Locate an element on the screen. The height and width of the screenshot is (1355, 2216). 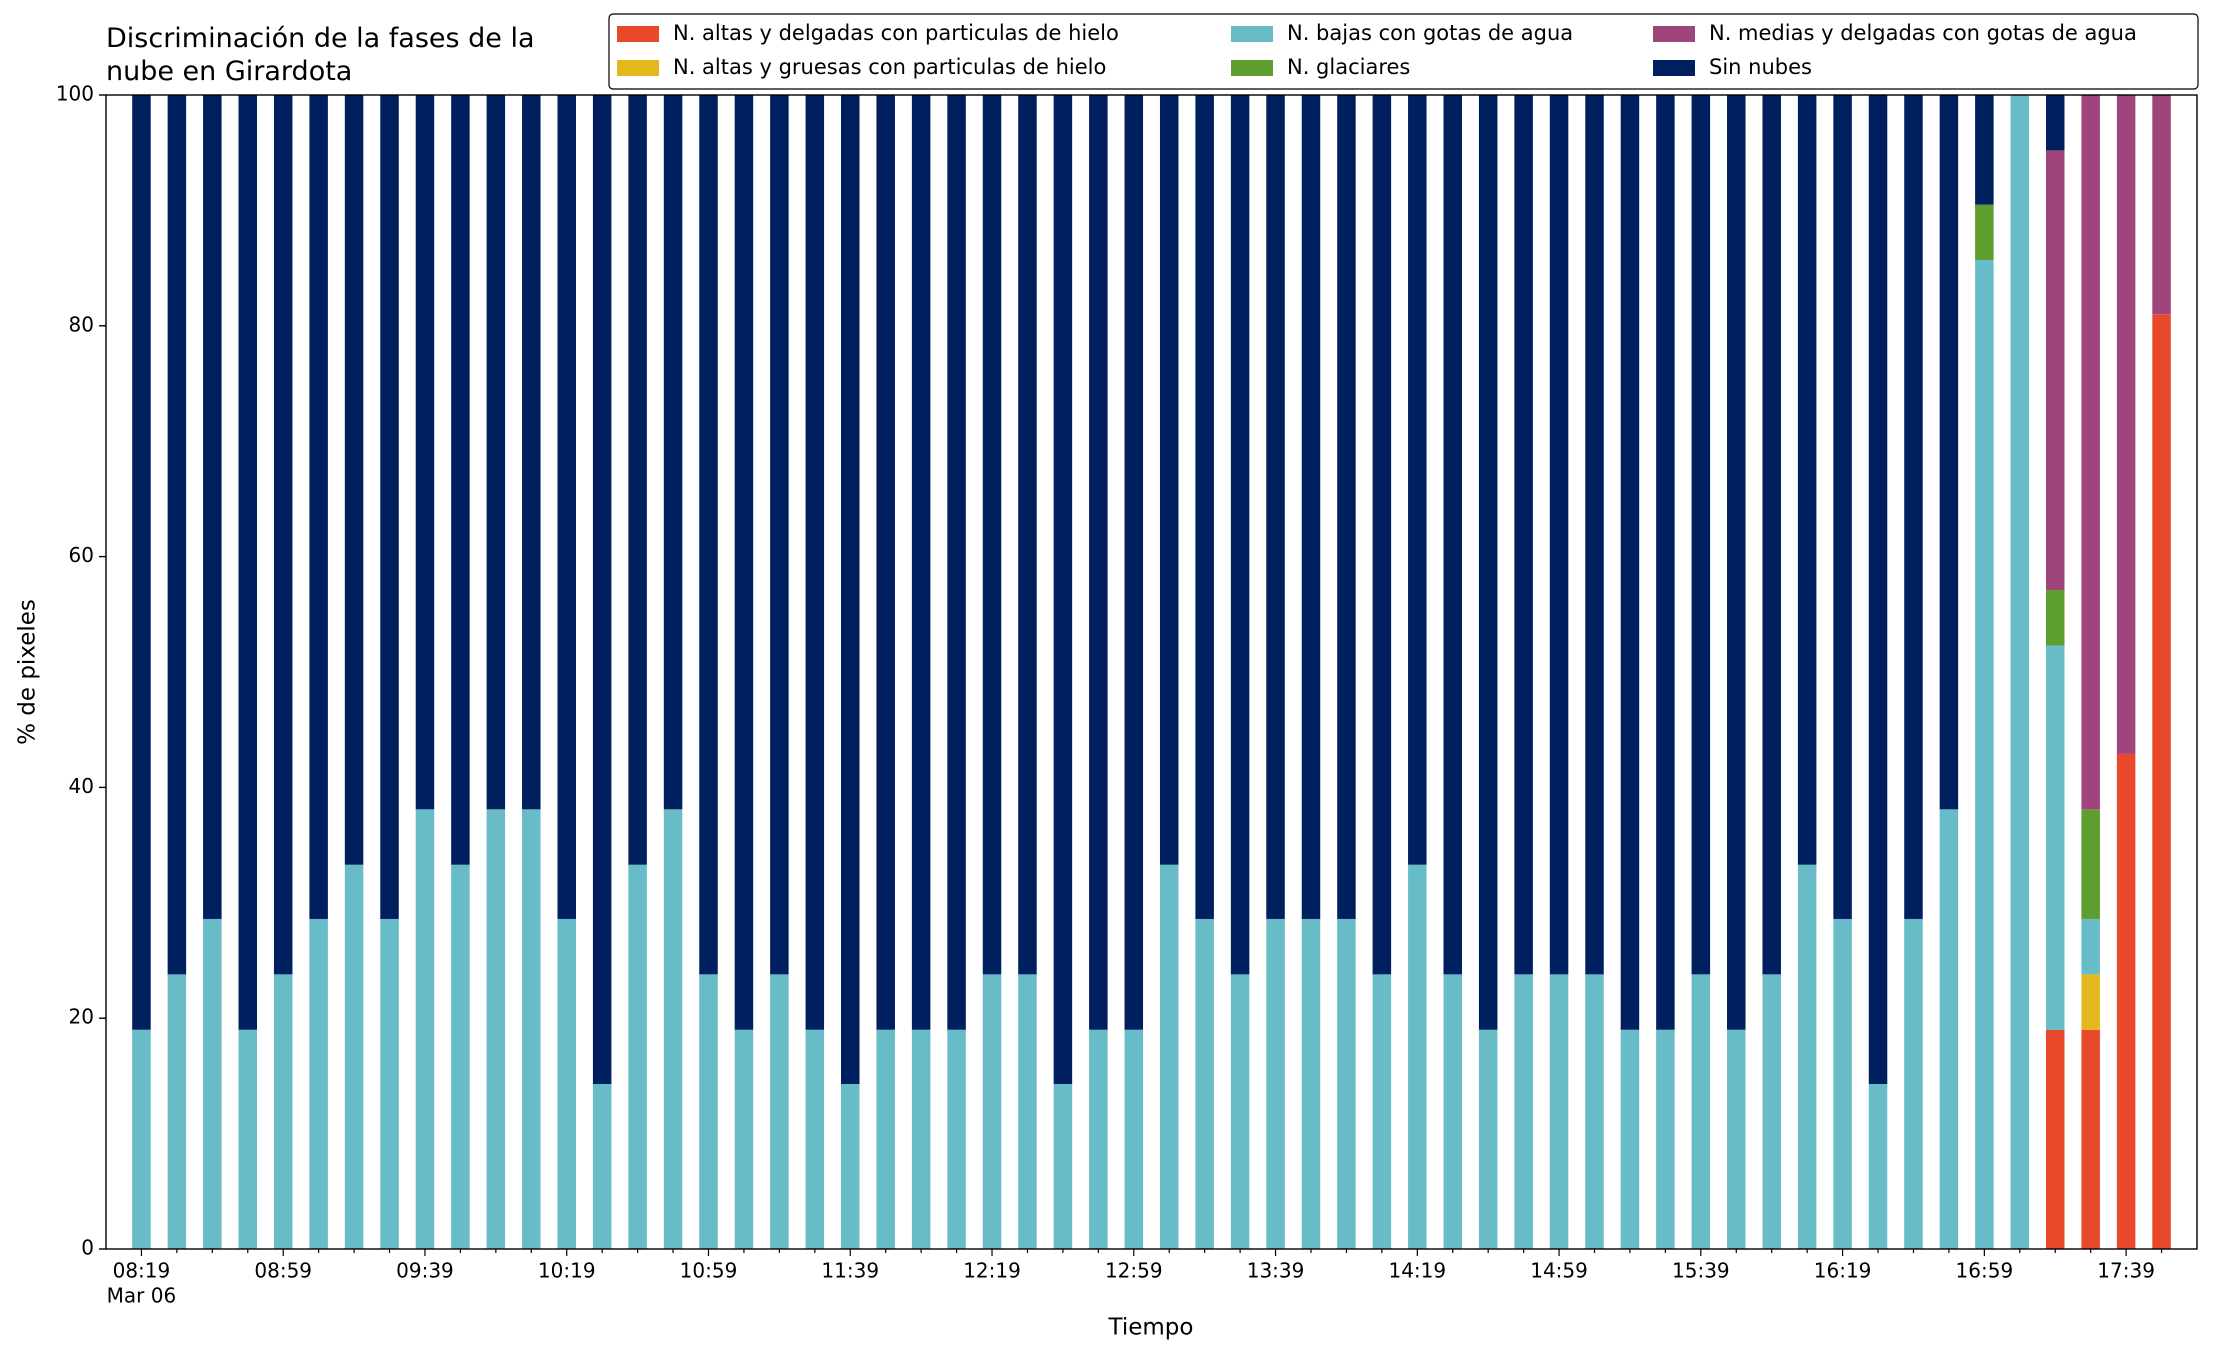
x-date-label: Mar 06 is located at coordinates (142, 1296).